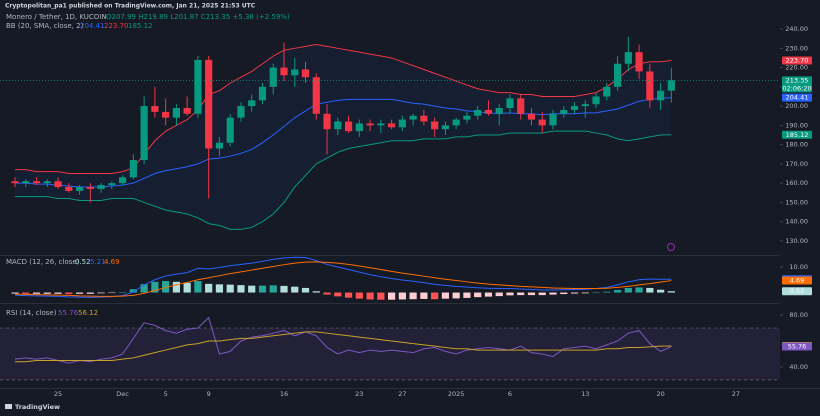  Describe the element at coordinates (8, 406) in the screenshot. I see `brand-logo` at that location.